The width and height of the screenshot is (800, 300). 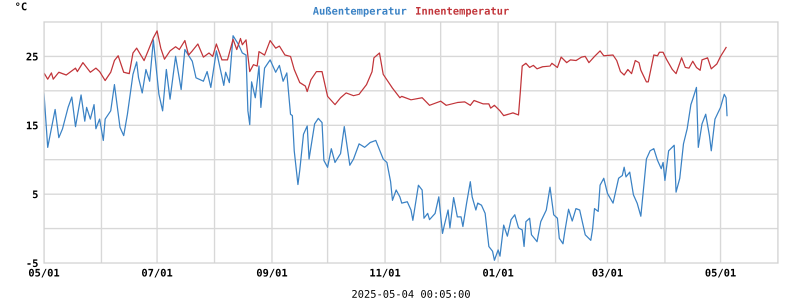 What do you see at coordinates (411, 294) in the screenshot?
I see `x-axis-title: 2025-05-04 00:05:00` at bounding box center [411, 294].